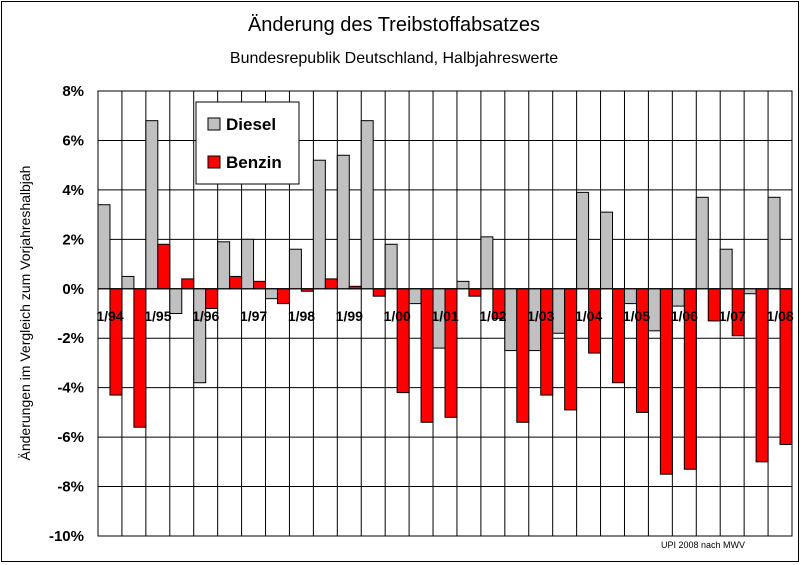 This screenshot has width=802, height=565. I want to click on legend-swatch-diesel, so click(214, 124).